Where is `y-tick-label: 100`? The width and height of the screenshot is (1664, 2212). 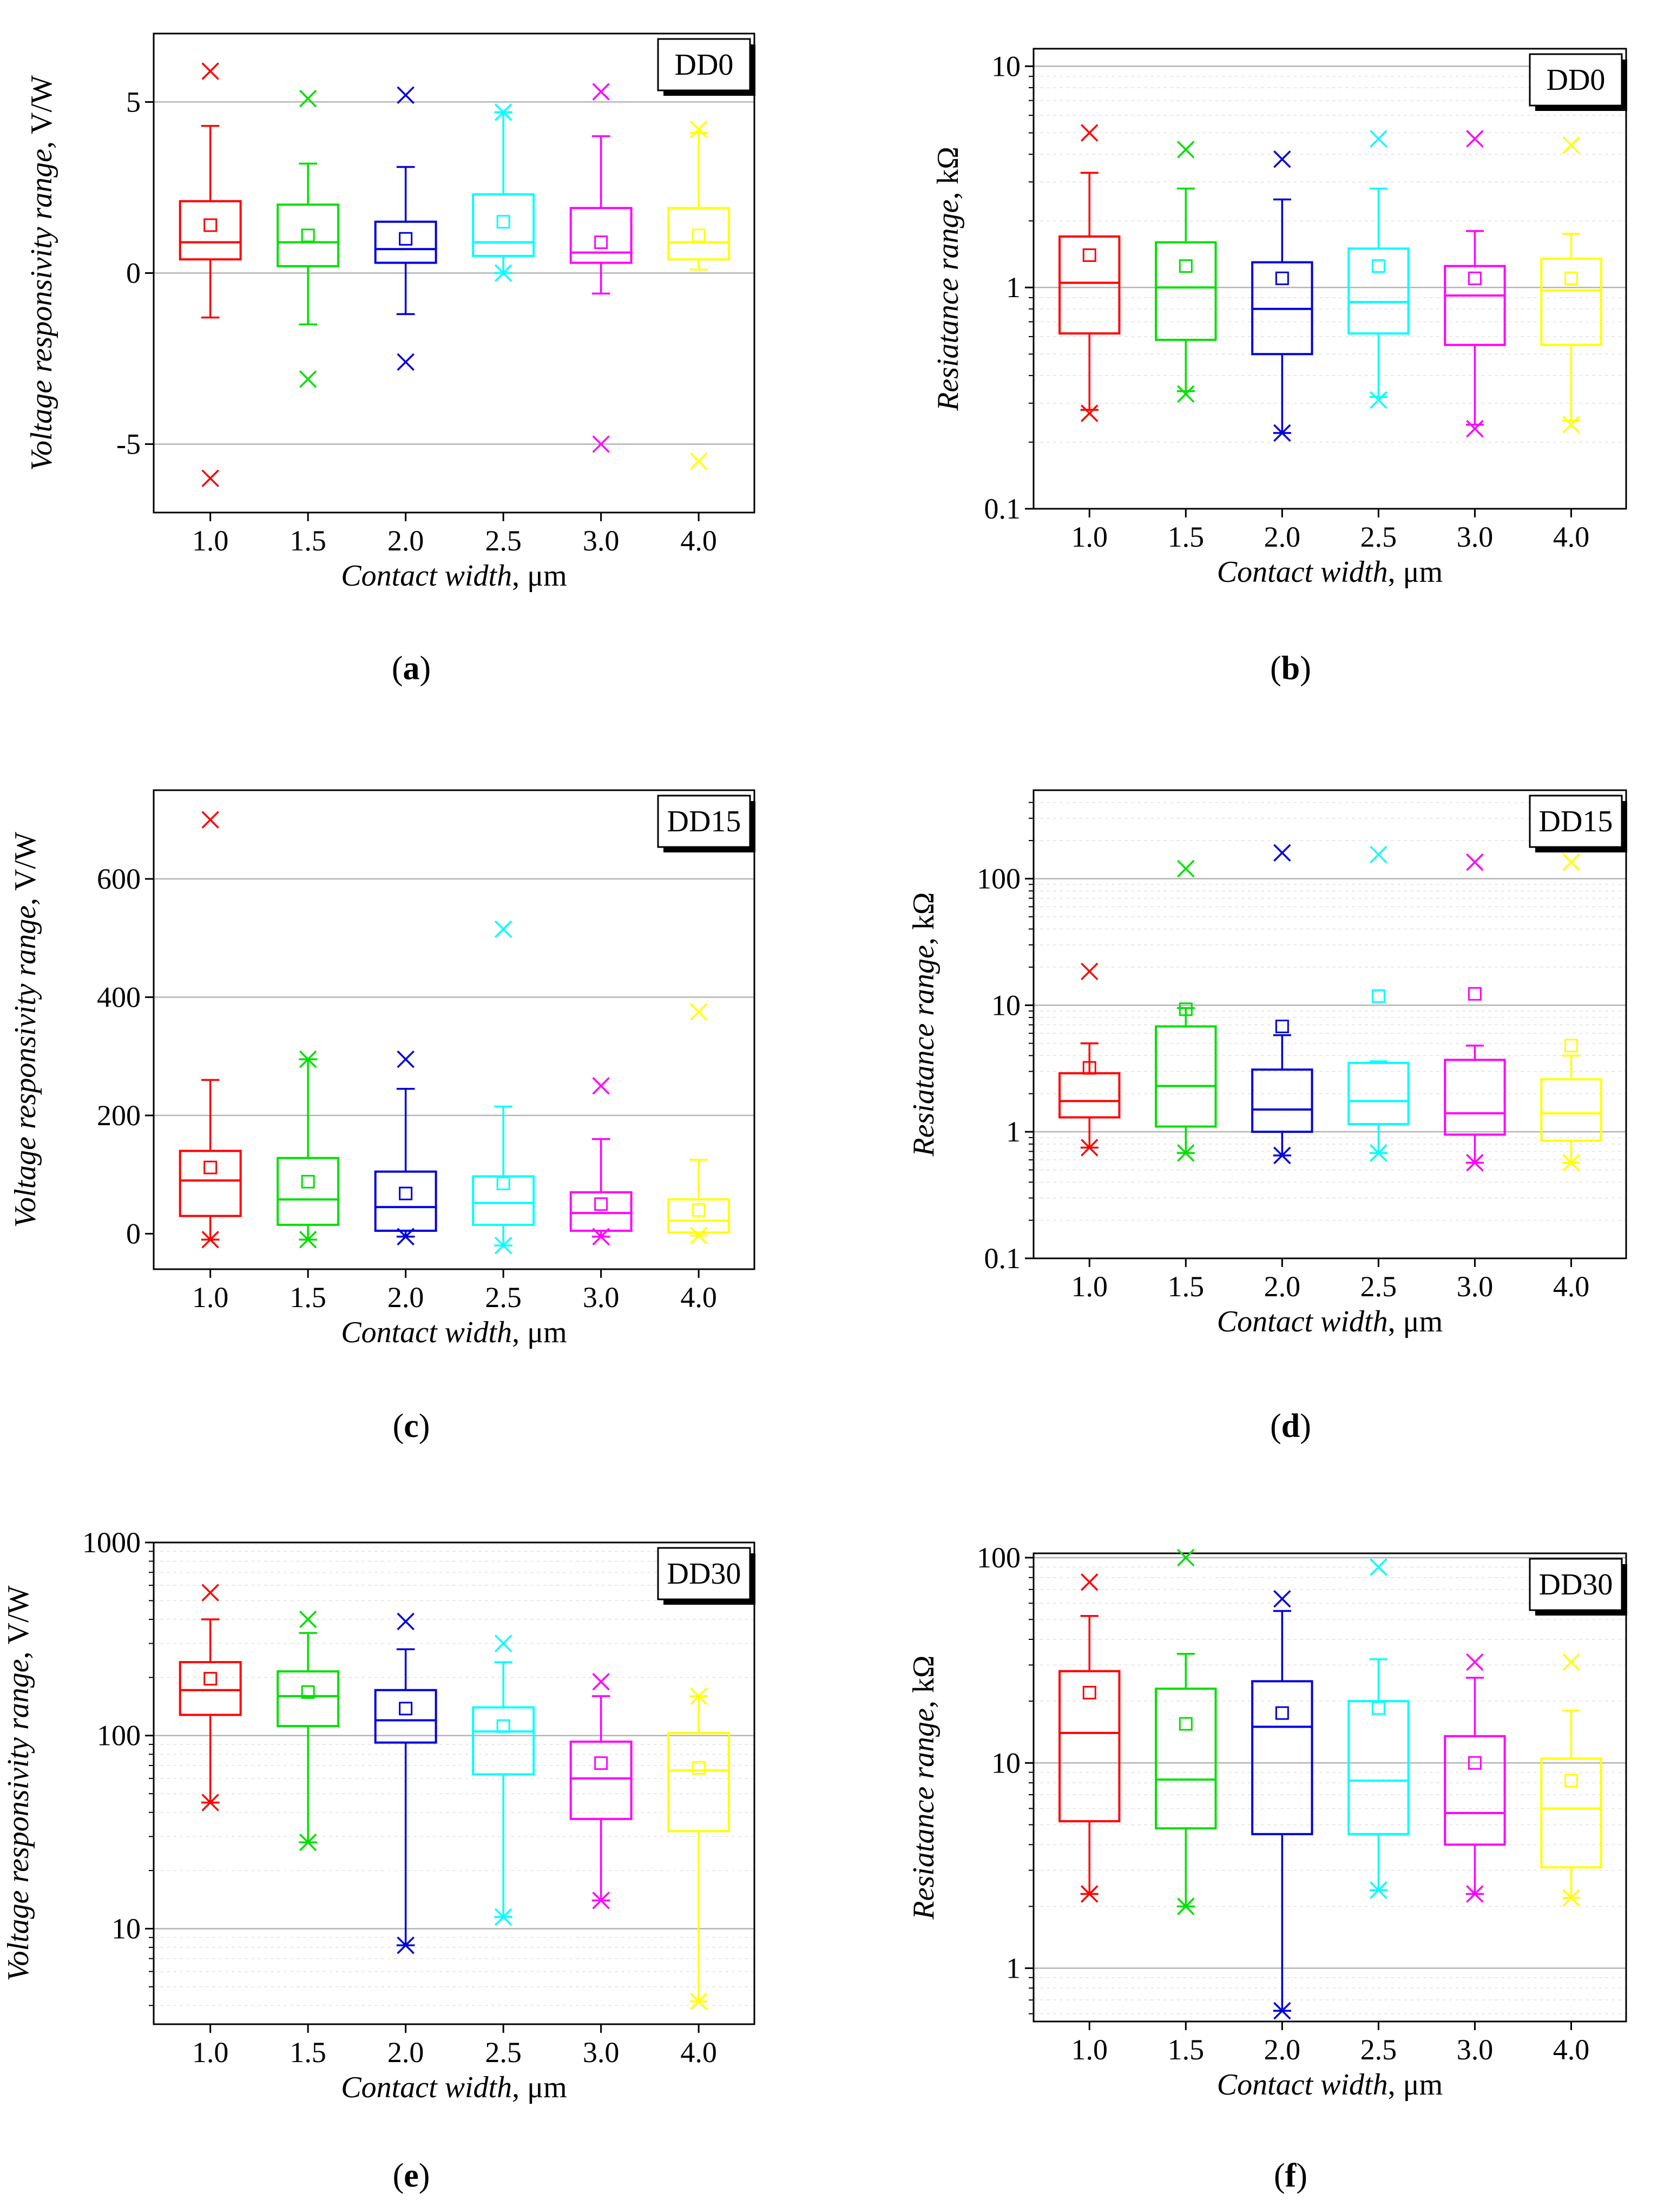 y-tick-label: 100 is located at coordinates (999, 1557).